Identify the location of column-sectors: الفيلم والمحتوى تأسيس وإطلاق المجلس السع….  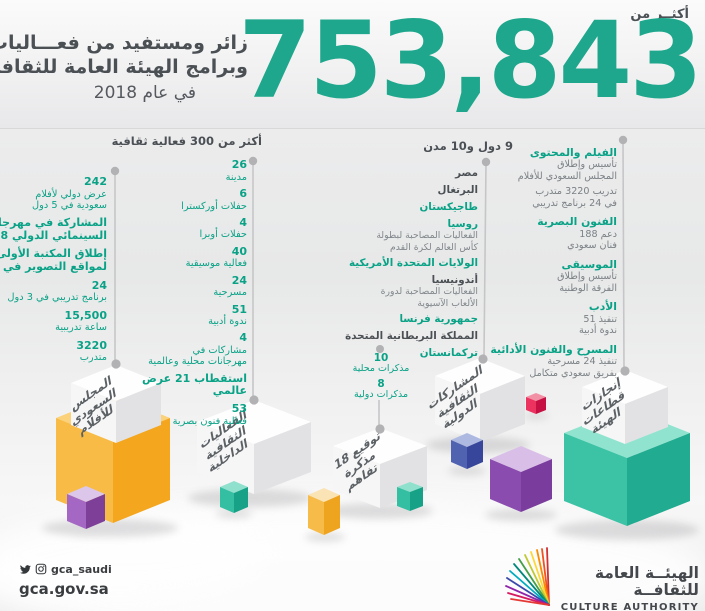
(542, 265).